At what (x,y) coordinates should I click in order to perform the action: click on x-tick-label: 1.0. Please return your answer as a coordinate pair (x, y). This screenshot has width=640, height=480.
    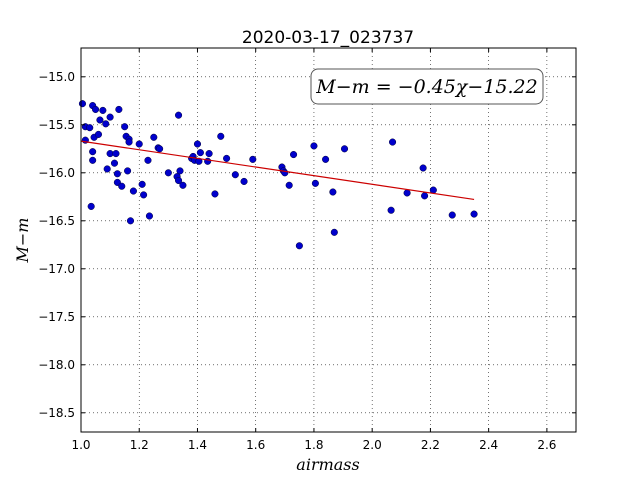
    Looking at the image, I should click on (80, 445).